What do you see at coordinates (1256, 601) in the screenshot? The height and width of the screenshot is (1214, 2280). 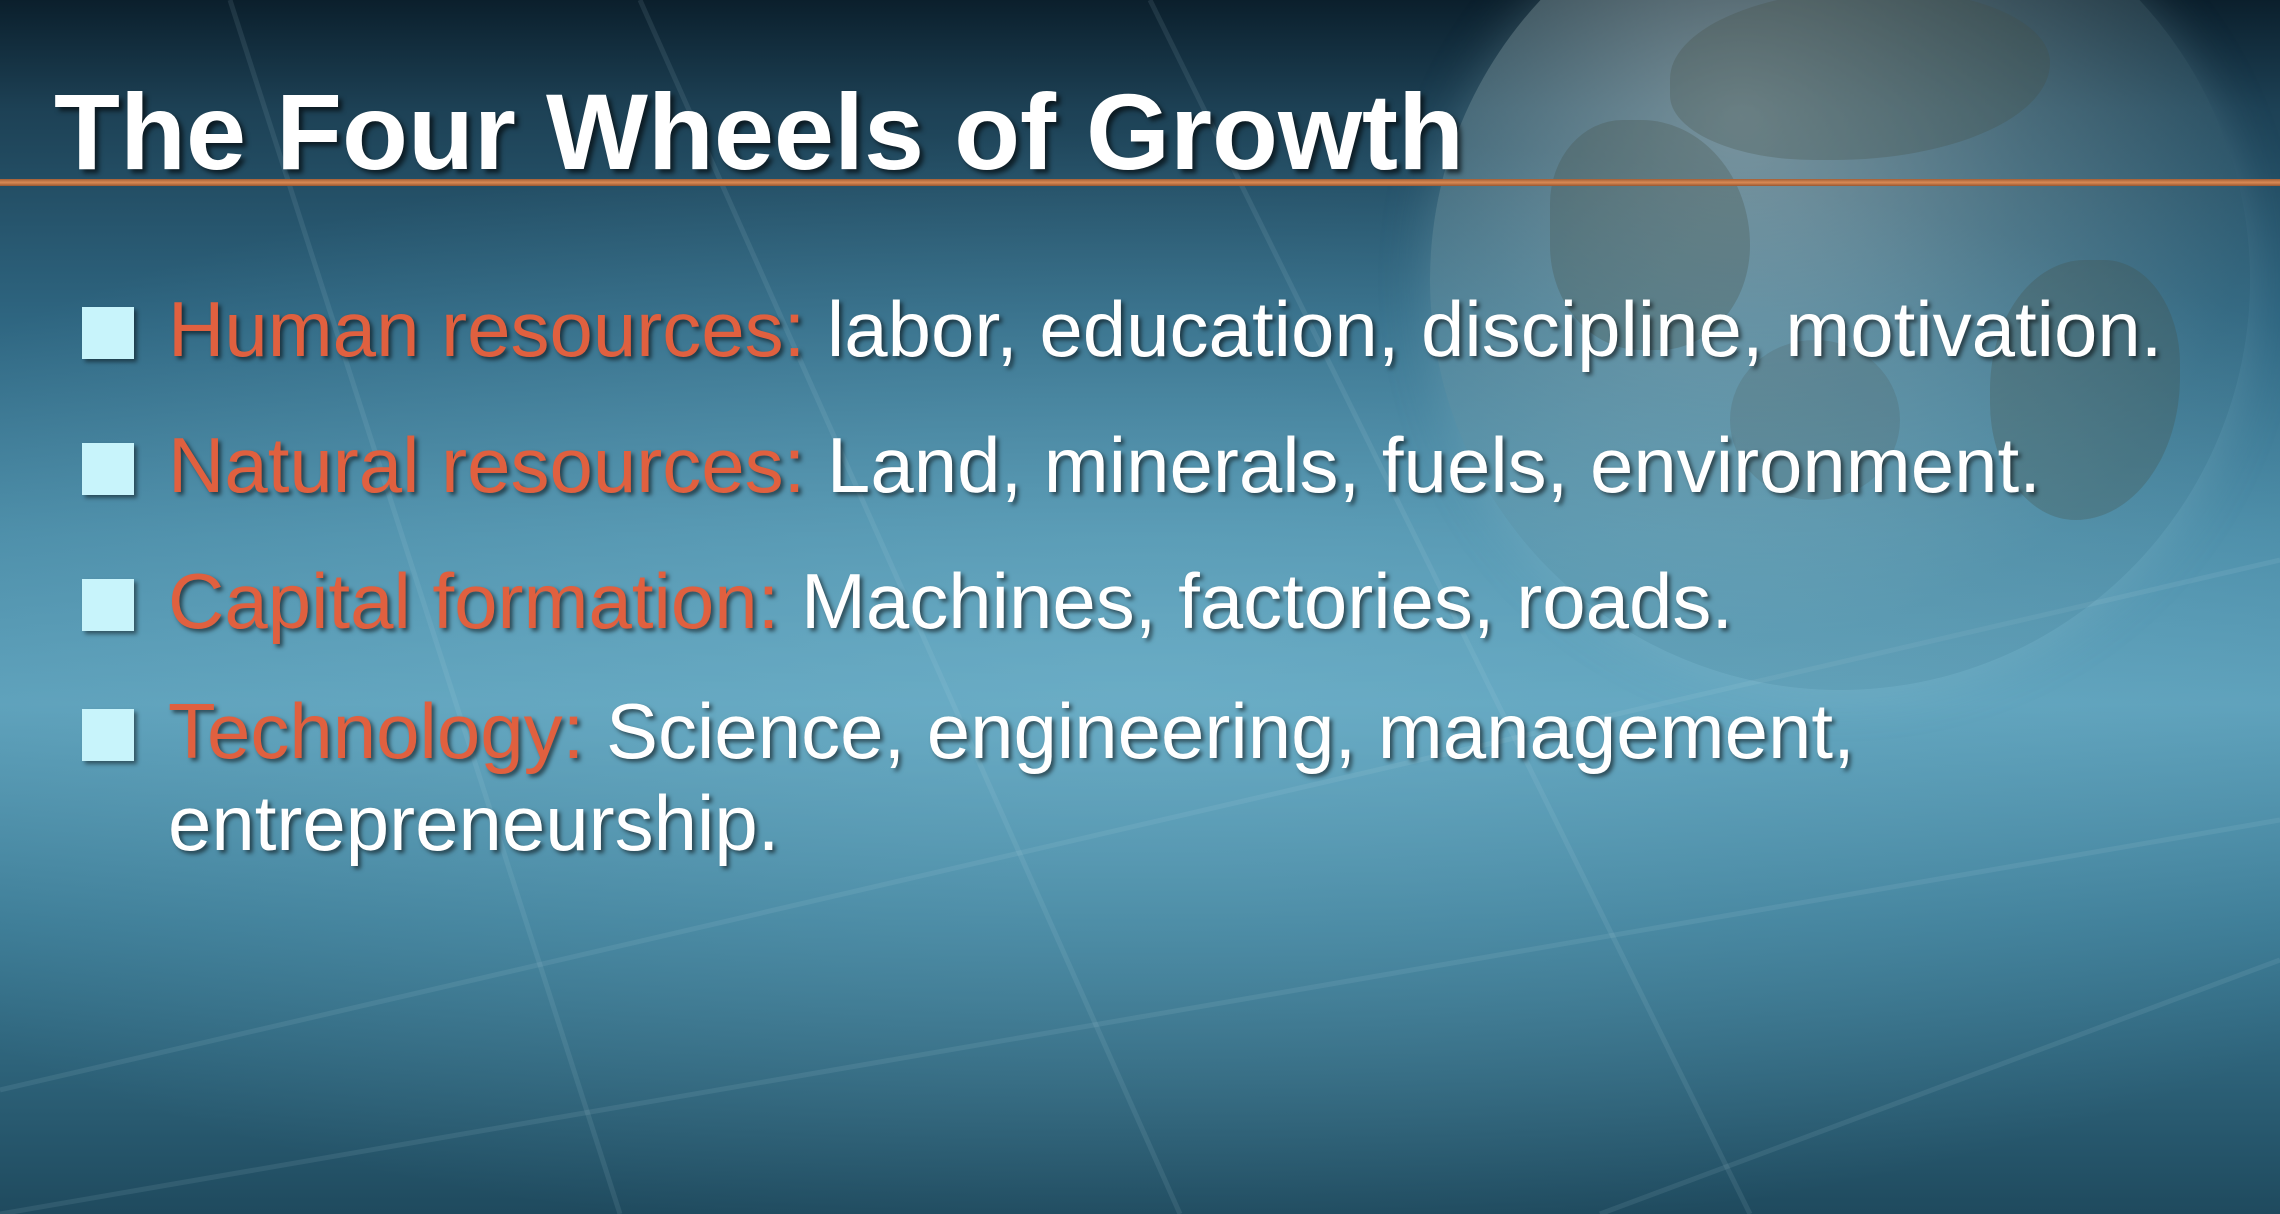 I see `item-detail: Machines, factories, roads.` at bounding box center [1256, 601].